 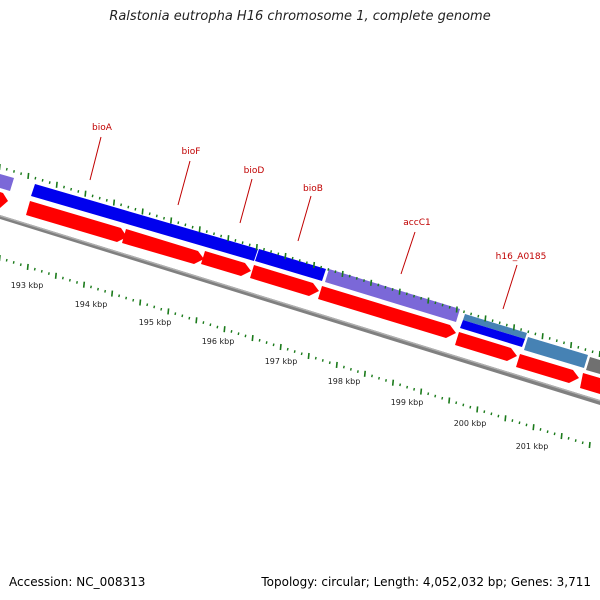 I want to click on gene-label-bioF: bioF, so click(x=191, y=152).